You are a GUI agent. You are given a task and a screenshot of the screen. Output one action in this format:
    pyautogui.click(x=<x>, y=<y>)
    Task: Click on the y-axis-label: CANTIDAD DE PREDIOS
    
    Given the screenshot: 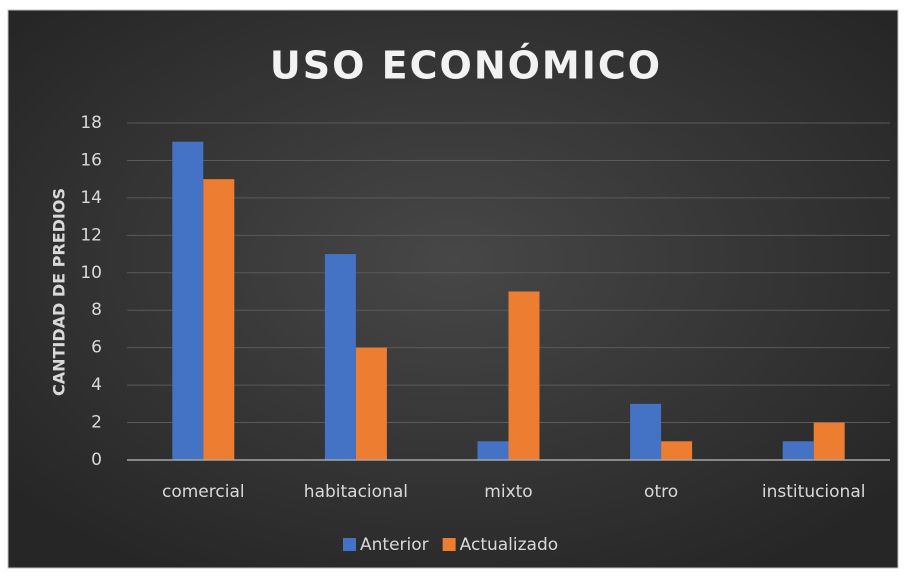 What is the action you would take?
    pyautogui.click(x=59, y=292)
    